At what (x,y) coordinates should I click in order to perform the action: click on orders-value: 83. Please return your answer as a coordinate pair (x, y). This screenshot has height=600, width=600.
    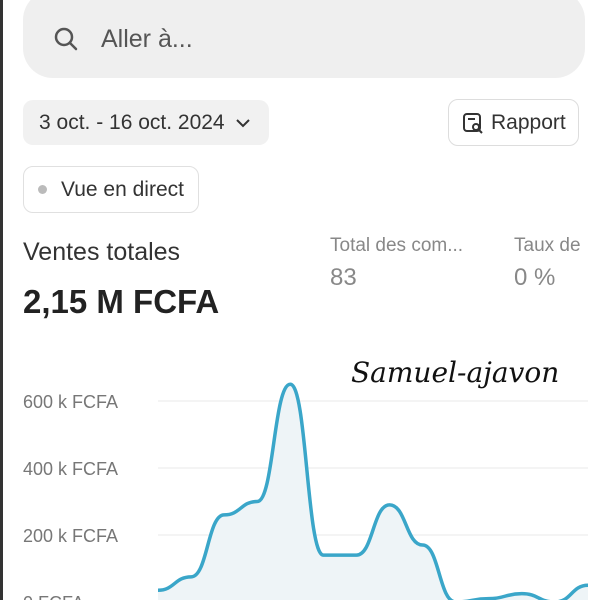
    Looking at the image, I should click on (343, 277).